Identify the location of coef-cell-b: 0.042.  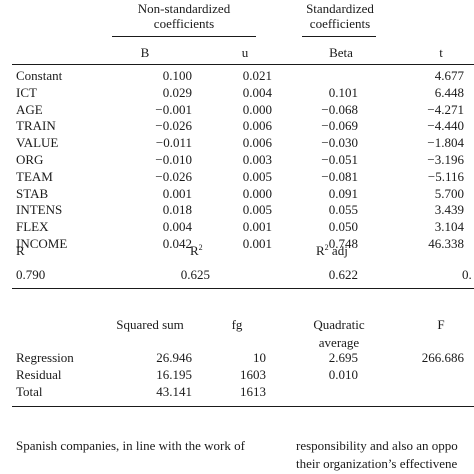
(177, 243).